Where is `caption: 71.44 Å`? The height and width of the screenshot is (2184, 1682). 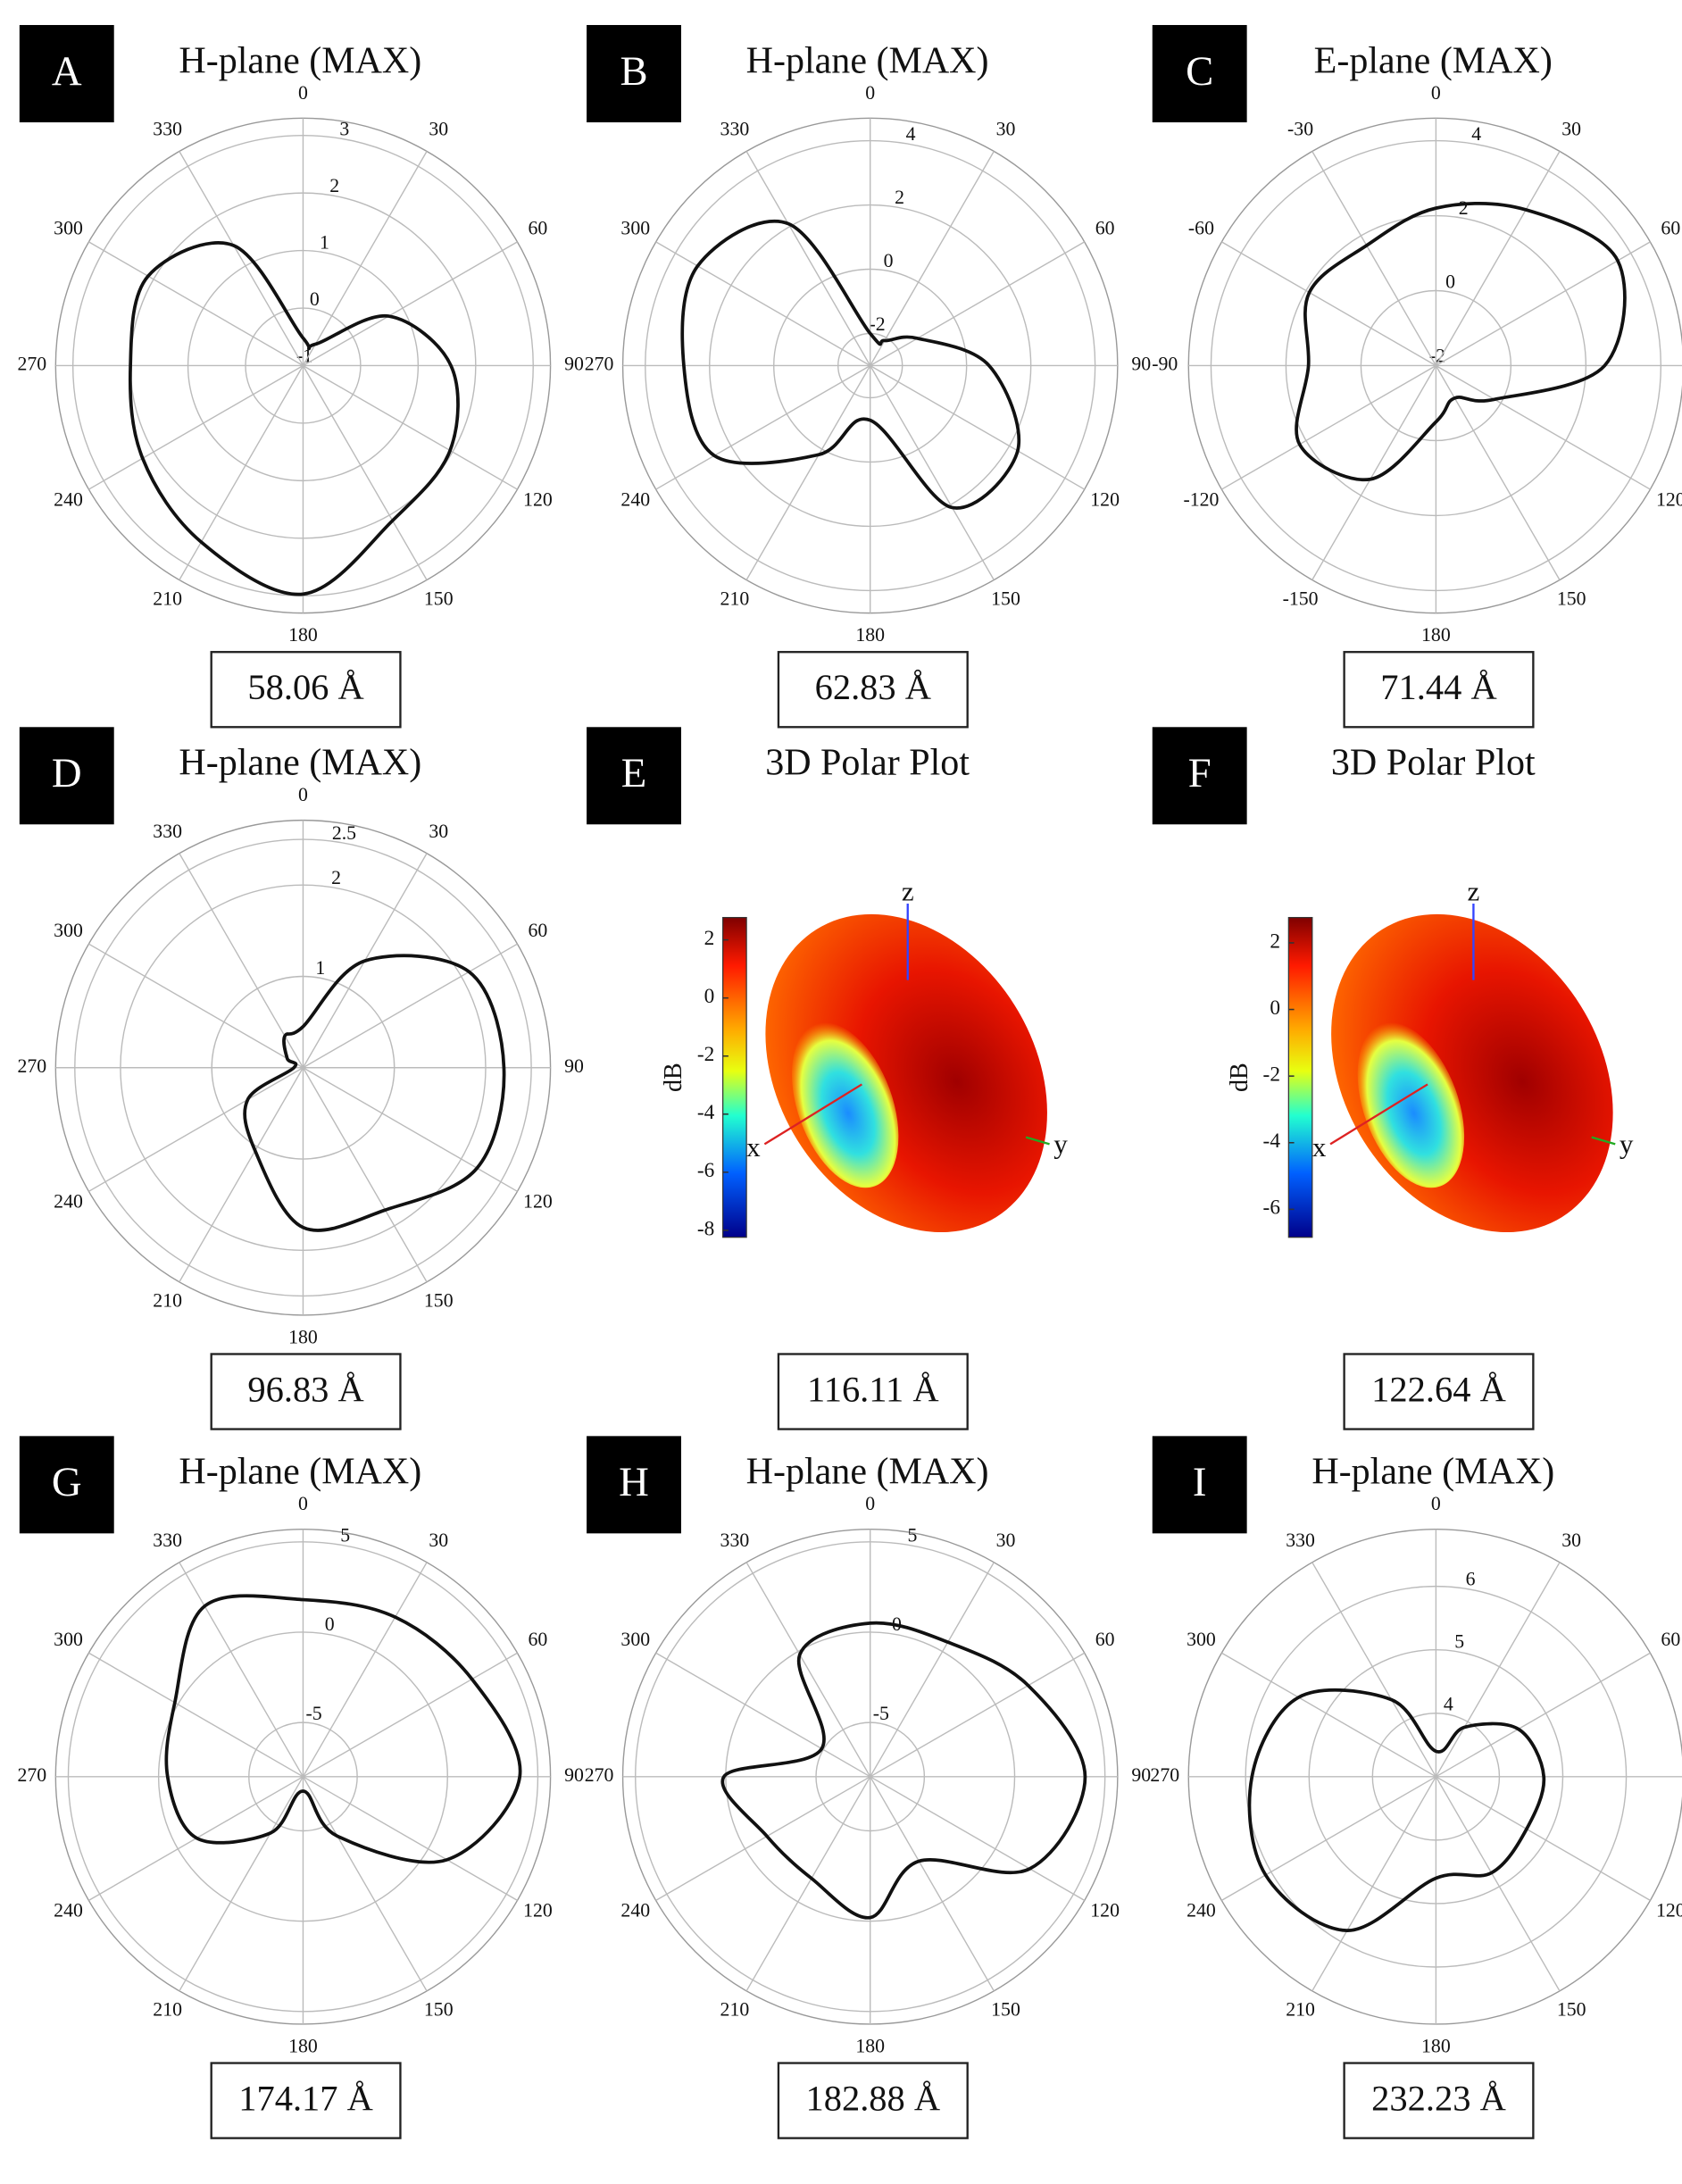
caption: 71.44 Å is located at coordinates (1438, 687).